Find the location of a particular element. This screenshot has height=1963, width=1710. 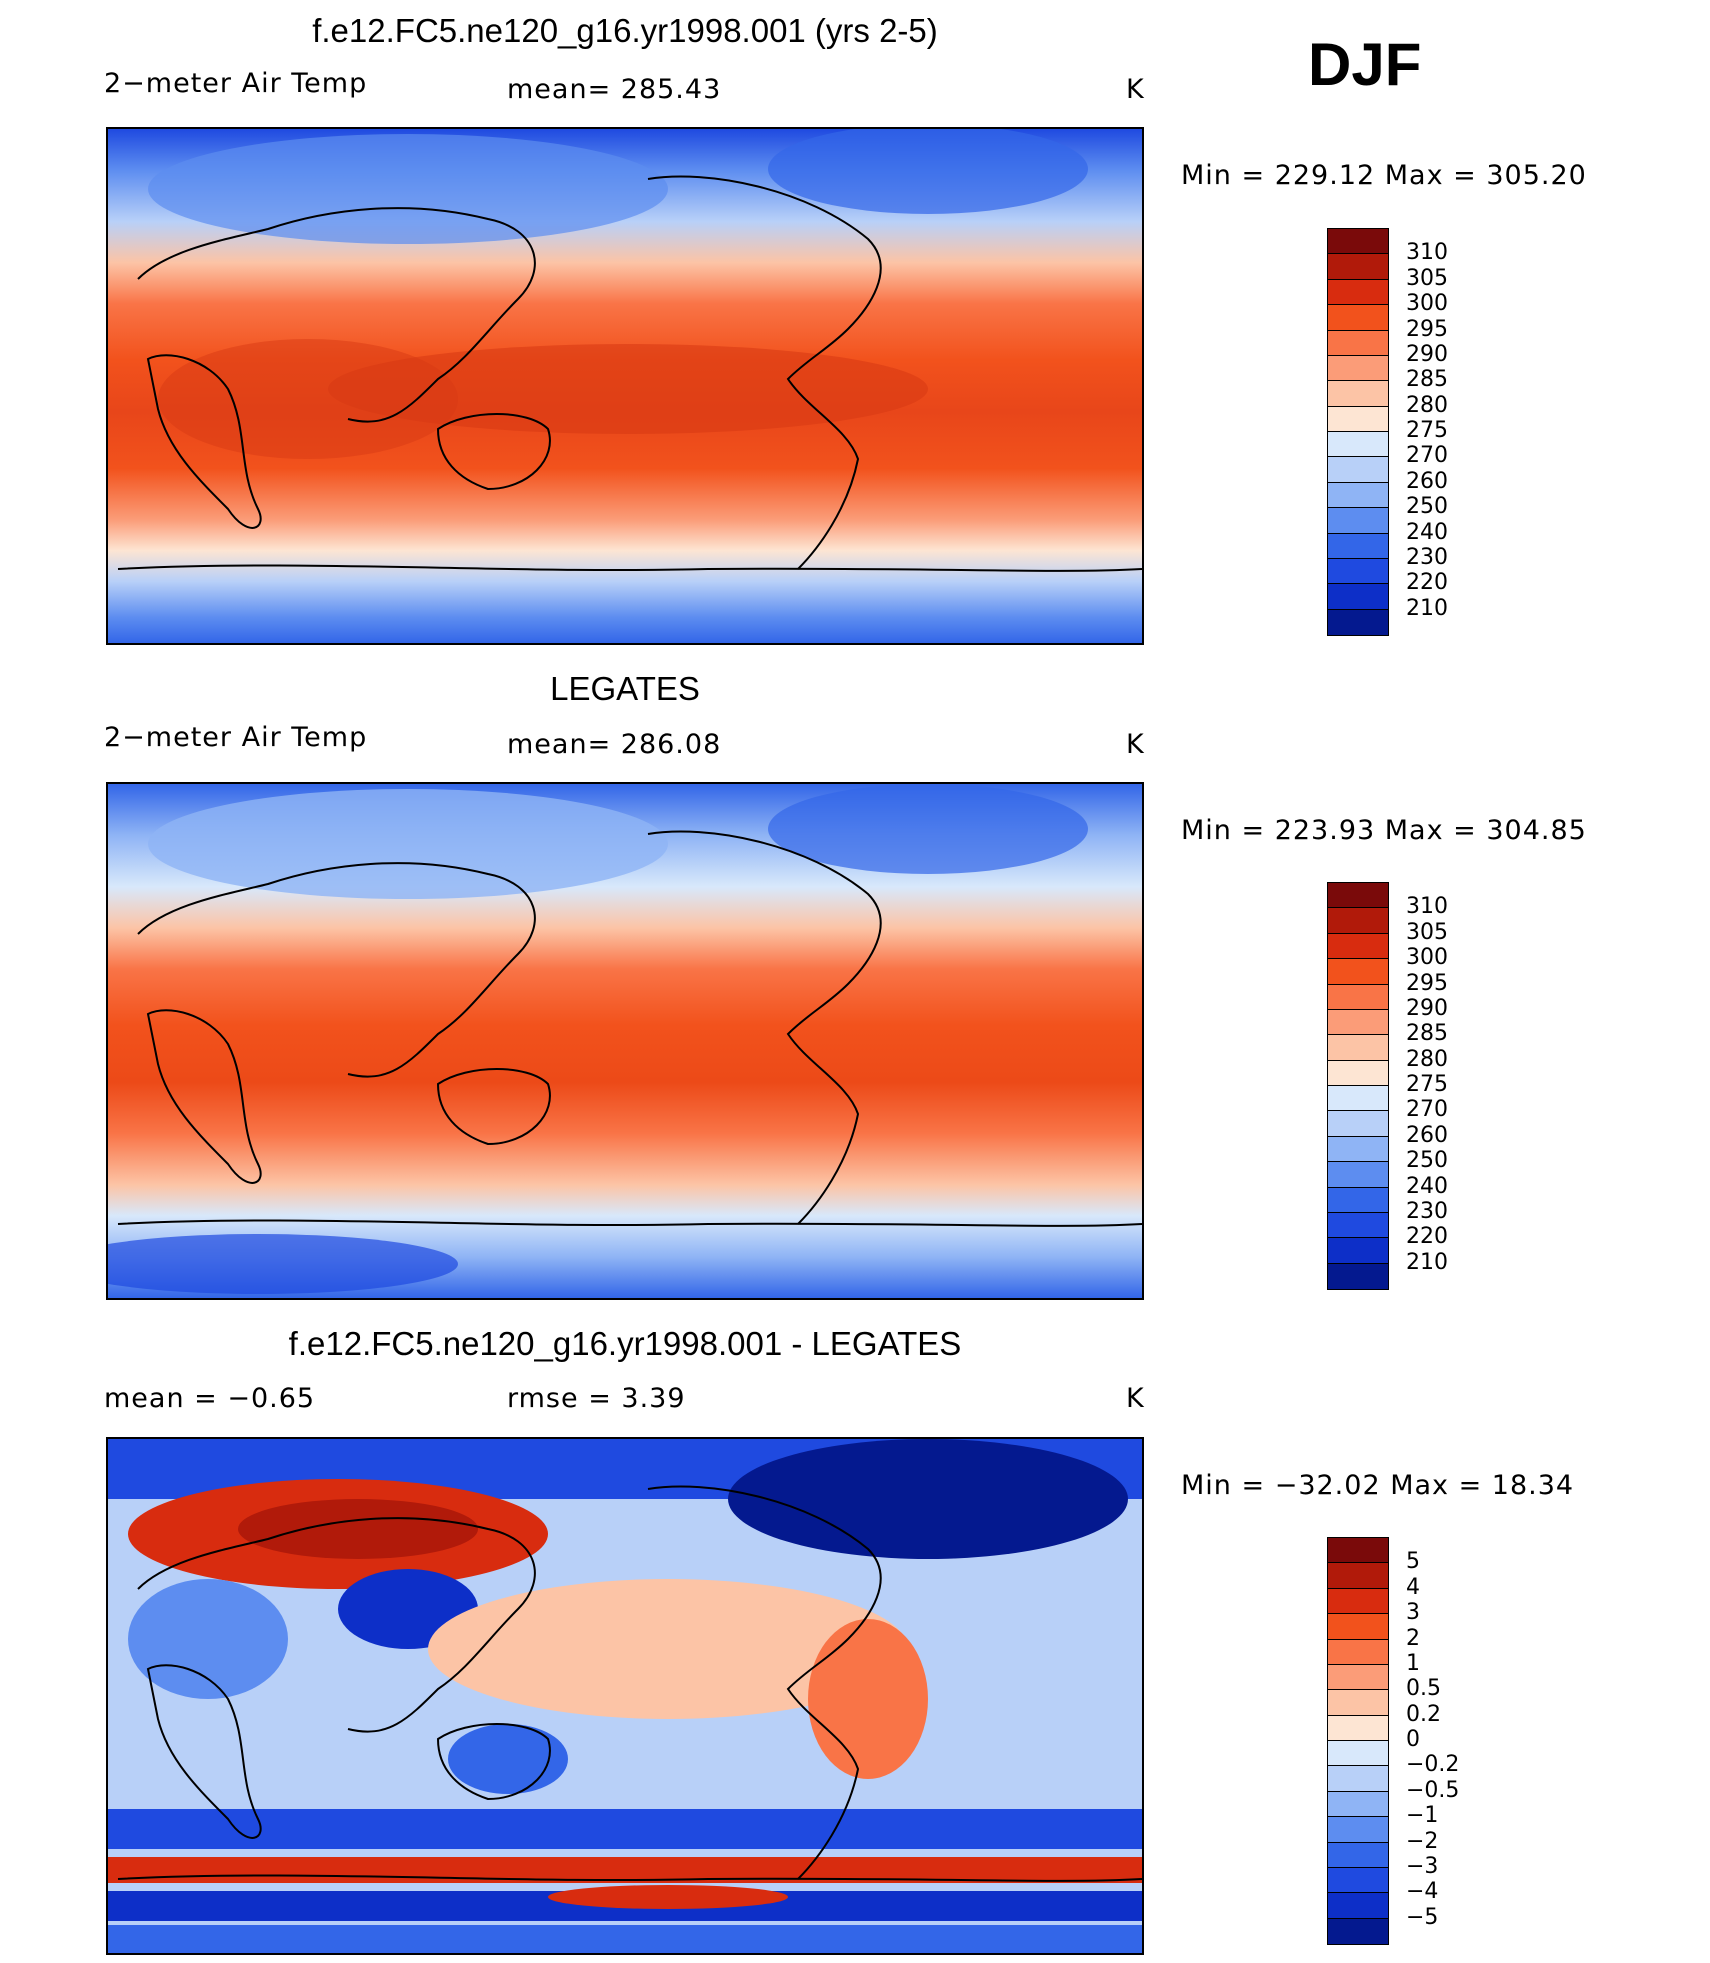

colorbar-tick-label: 4 is located at coordinates (1413, 1587).